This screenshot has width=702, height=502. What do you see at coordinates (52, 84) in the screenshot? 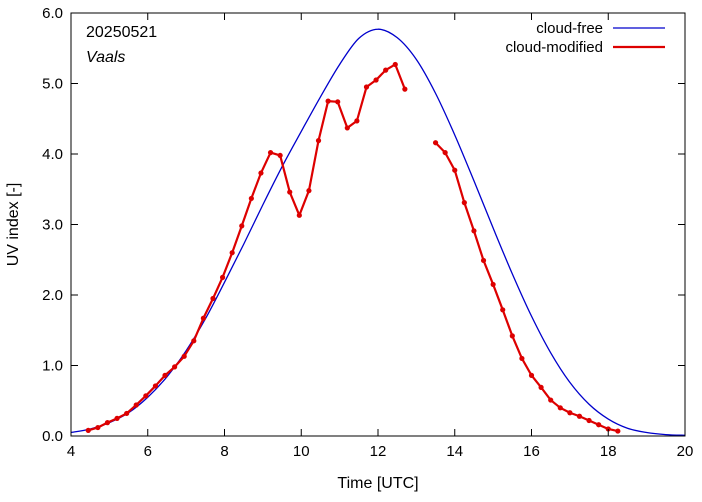
I see `y-tick-label: 5.0` at bounding box center [52, 84].